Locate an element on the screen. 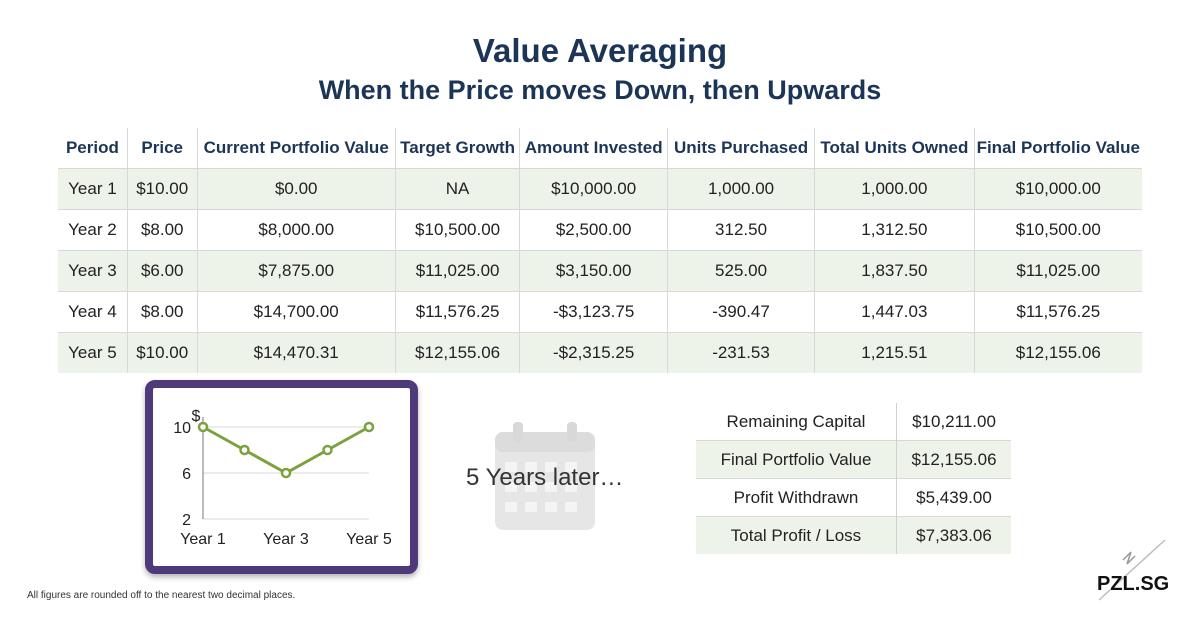  table-cell: 525.00 is located at coordinates (740, 271).